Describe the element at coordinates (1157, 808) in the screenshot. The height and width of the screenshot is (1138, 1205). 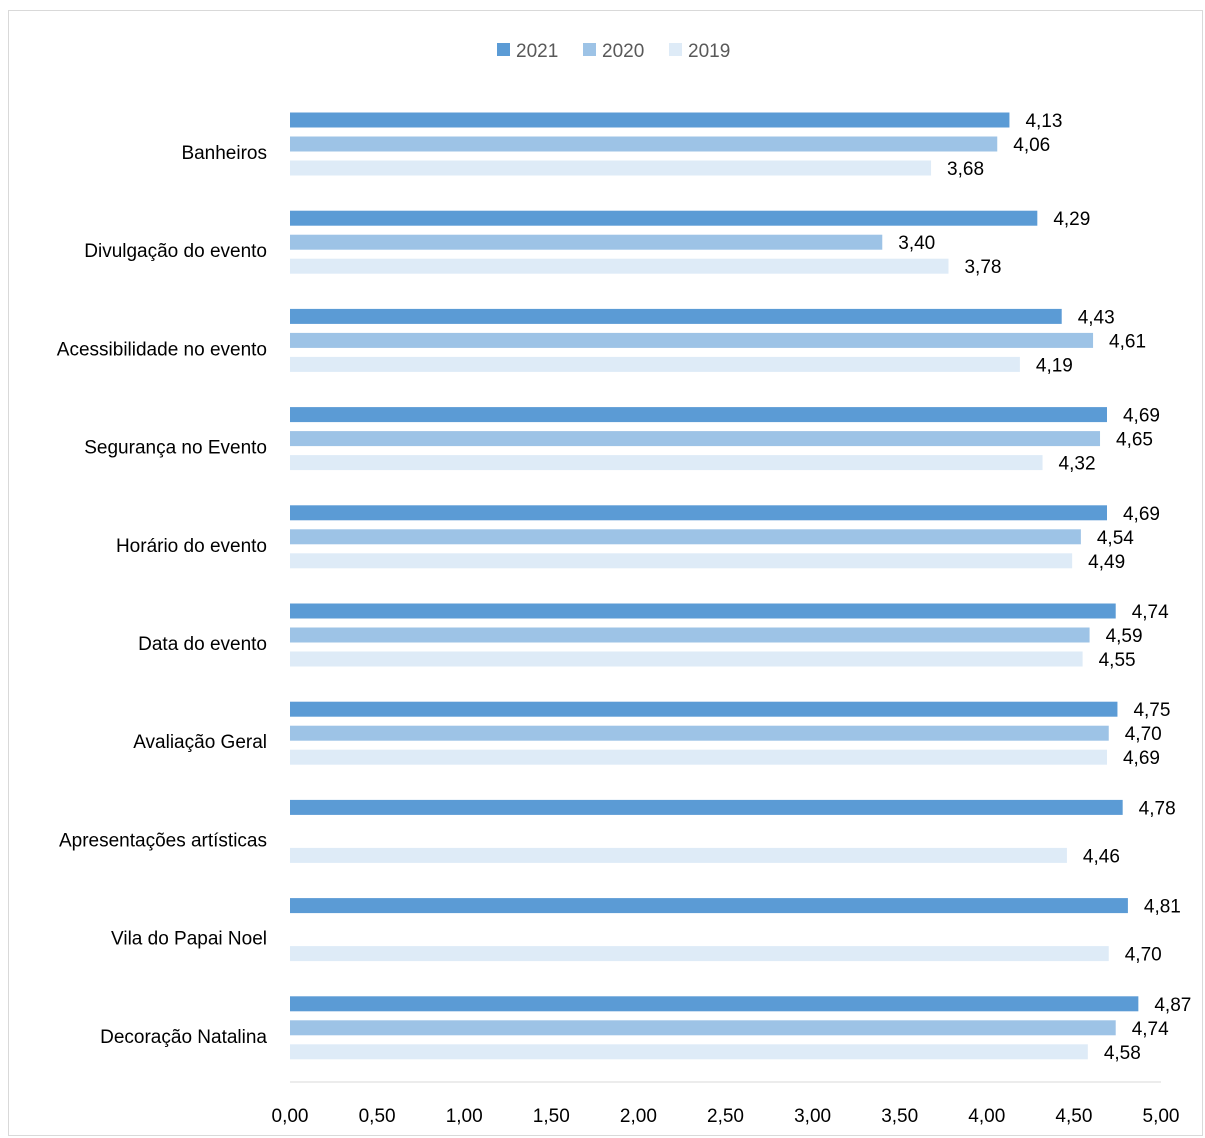
I see `data-label: 4,78` at that location.